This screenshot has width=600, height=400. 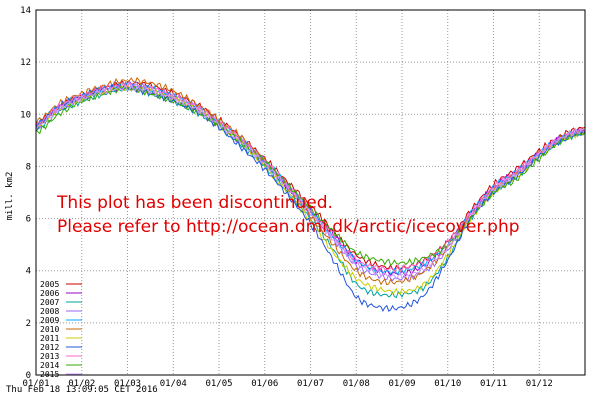 What do you see at coordinates (49, 356) in the screenshot?
I see `legend-label-2013: 2013` at bounding box center [49, 356].